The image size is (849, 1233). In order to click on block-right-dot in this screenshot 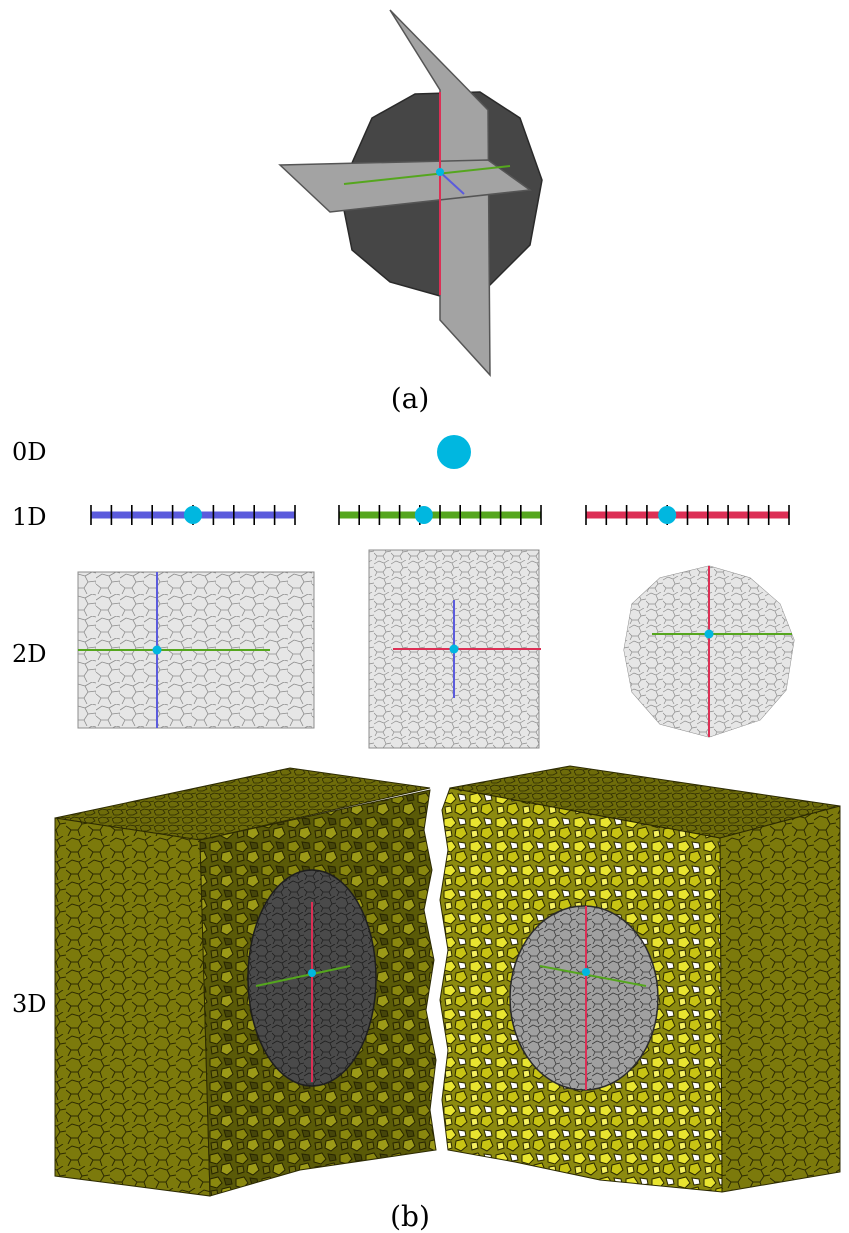, I will do `click(586, 972)`.